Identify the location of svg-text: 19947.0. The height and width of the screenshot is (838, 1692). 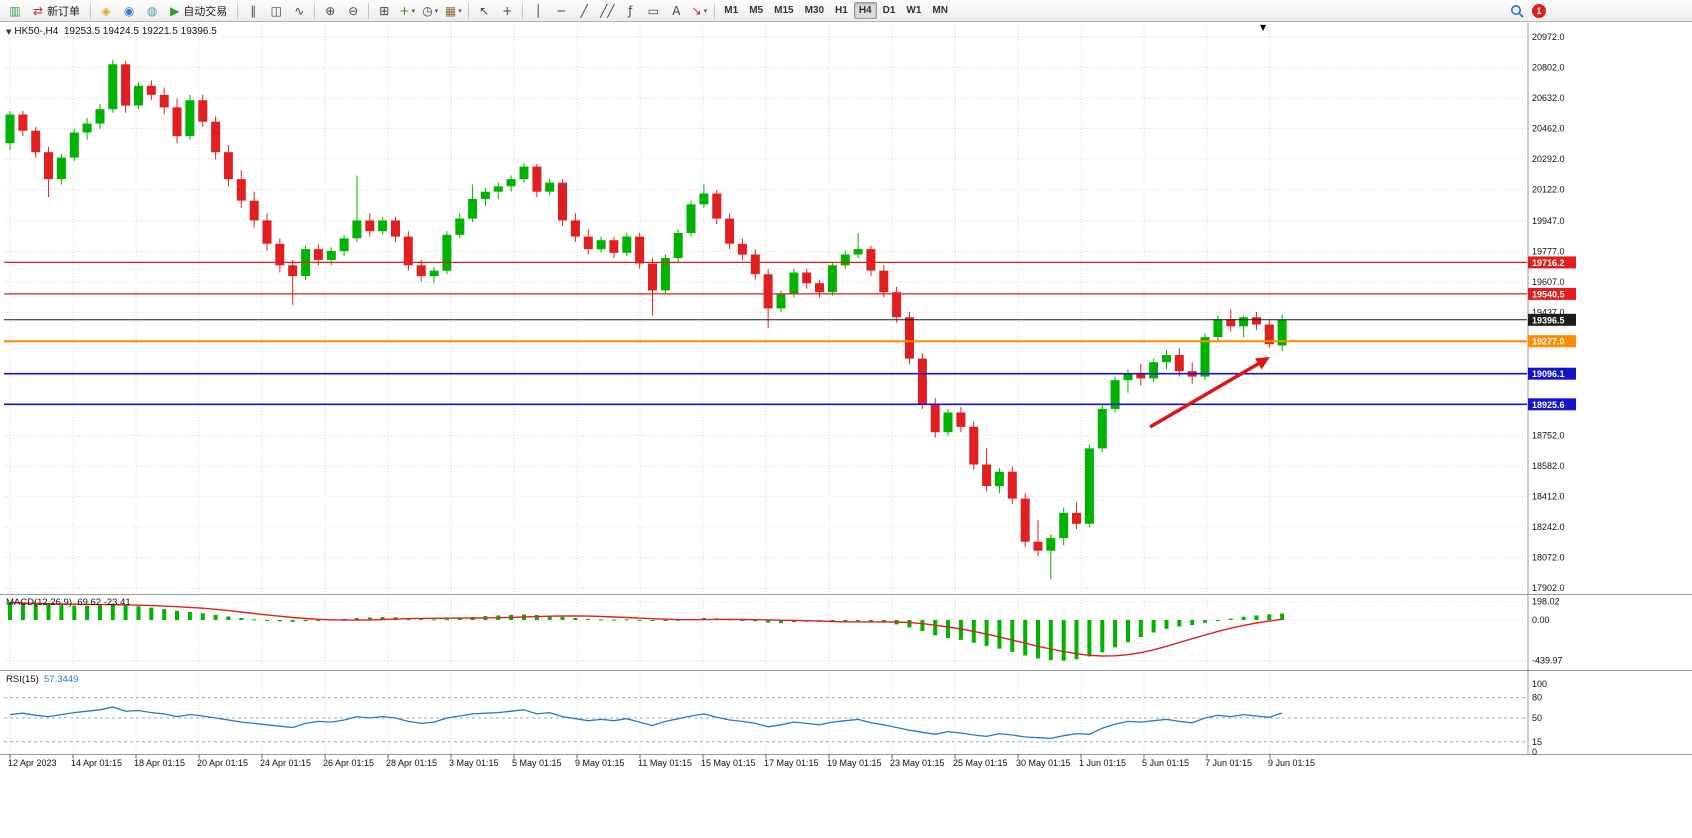
(1548, 221).